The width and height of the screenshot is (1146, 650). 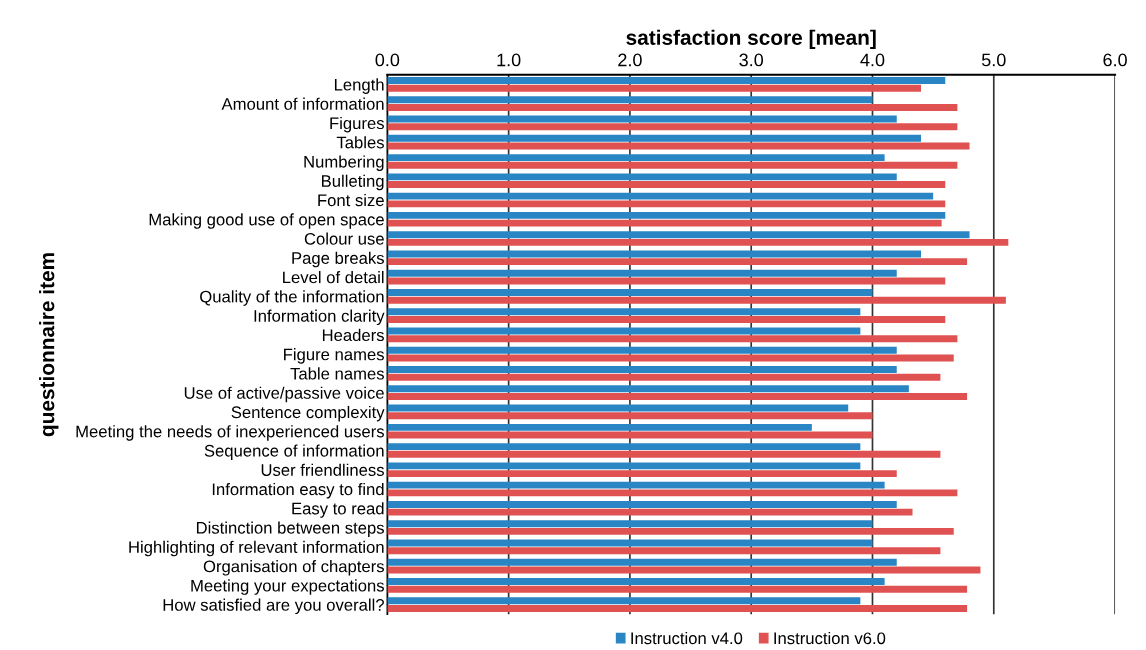 I want to click on y-tick-label: Page breaks, so click(x=338, y=259).